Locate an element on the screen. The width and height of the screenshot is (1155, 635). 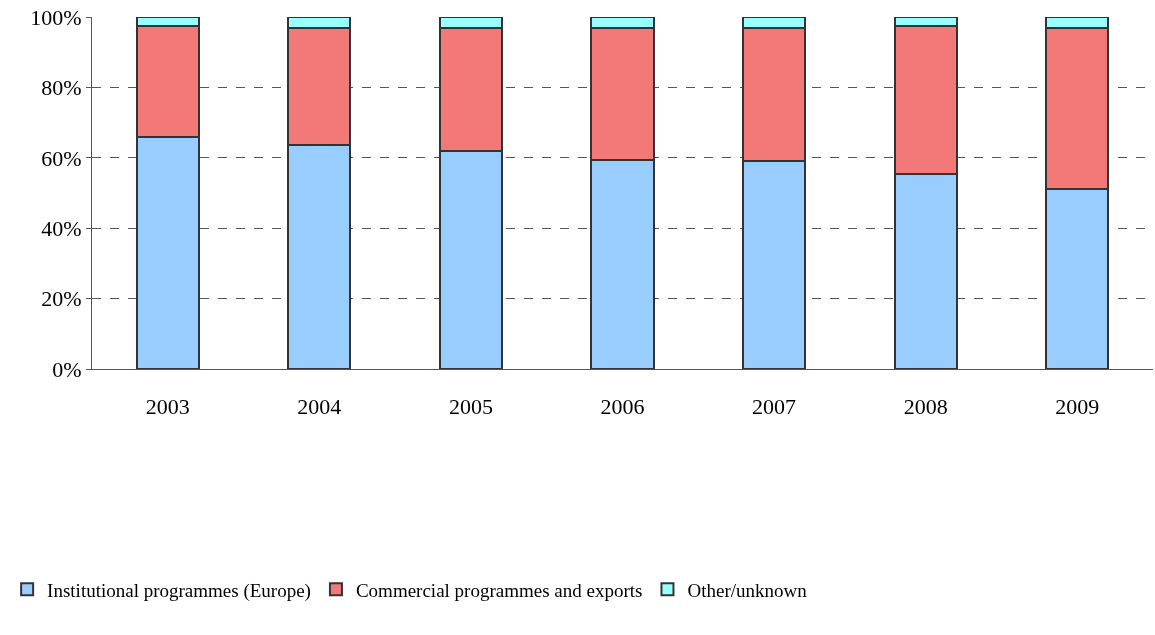
y-tick-label: 80% is located at coordinates (61, 88).